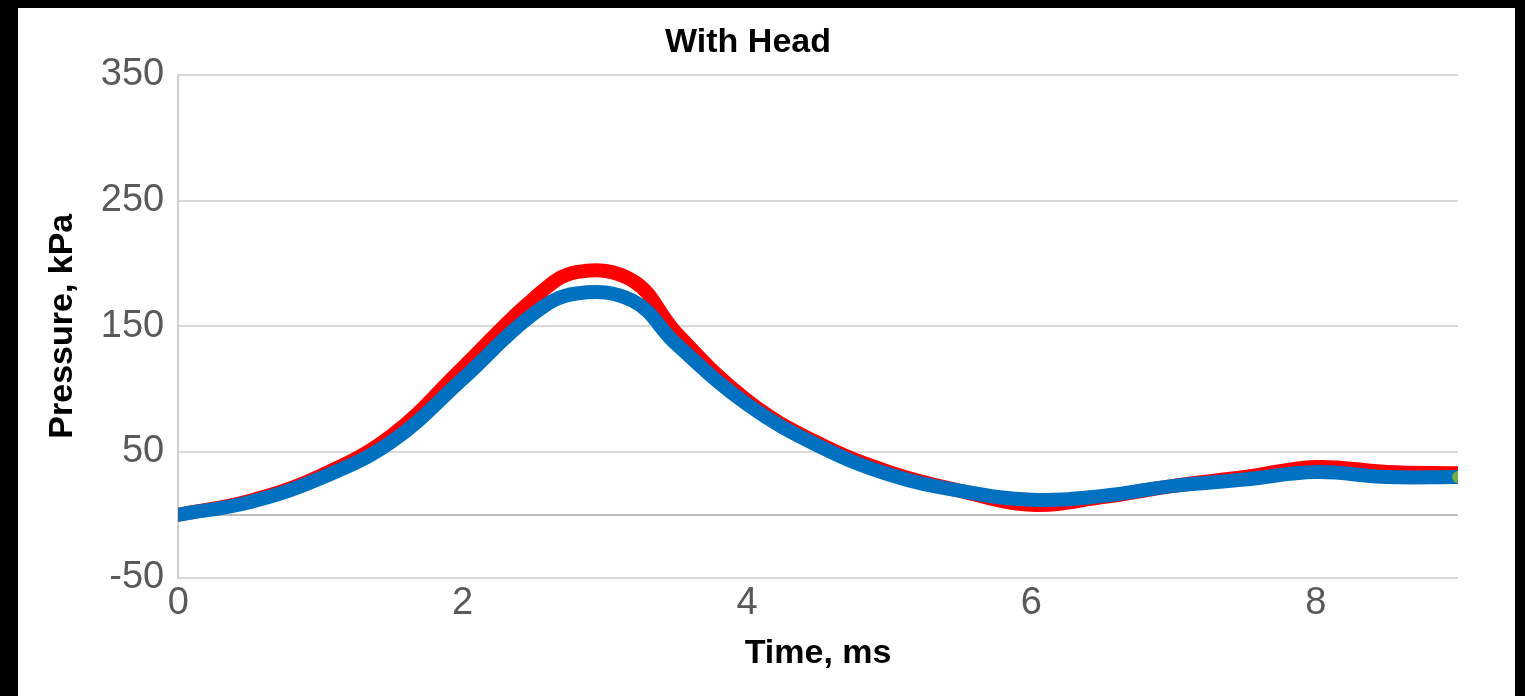 This screenshot has height=696, width=1525. I want to click on x-tick-label: 8, so click(1316, 600).